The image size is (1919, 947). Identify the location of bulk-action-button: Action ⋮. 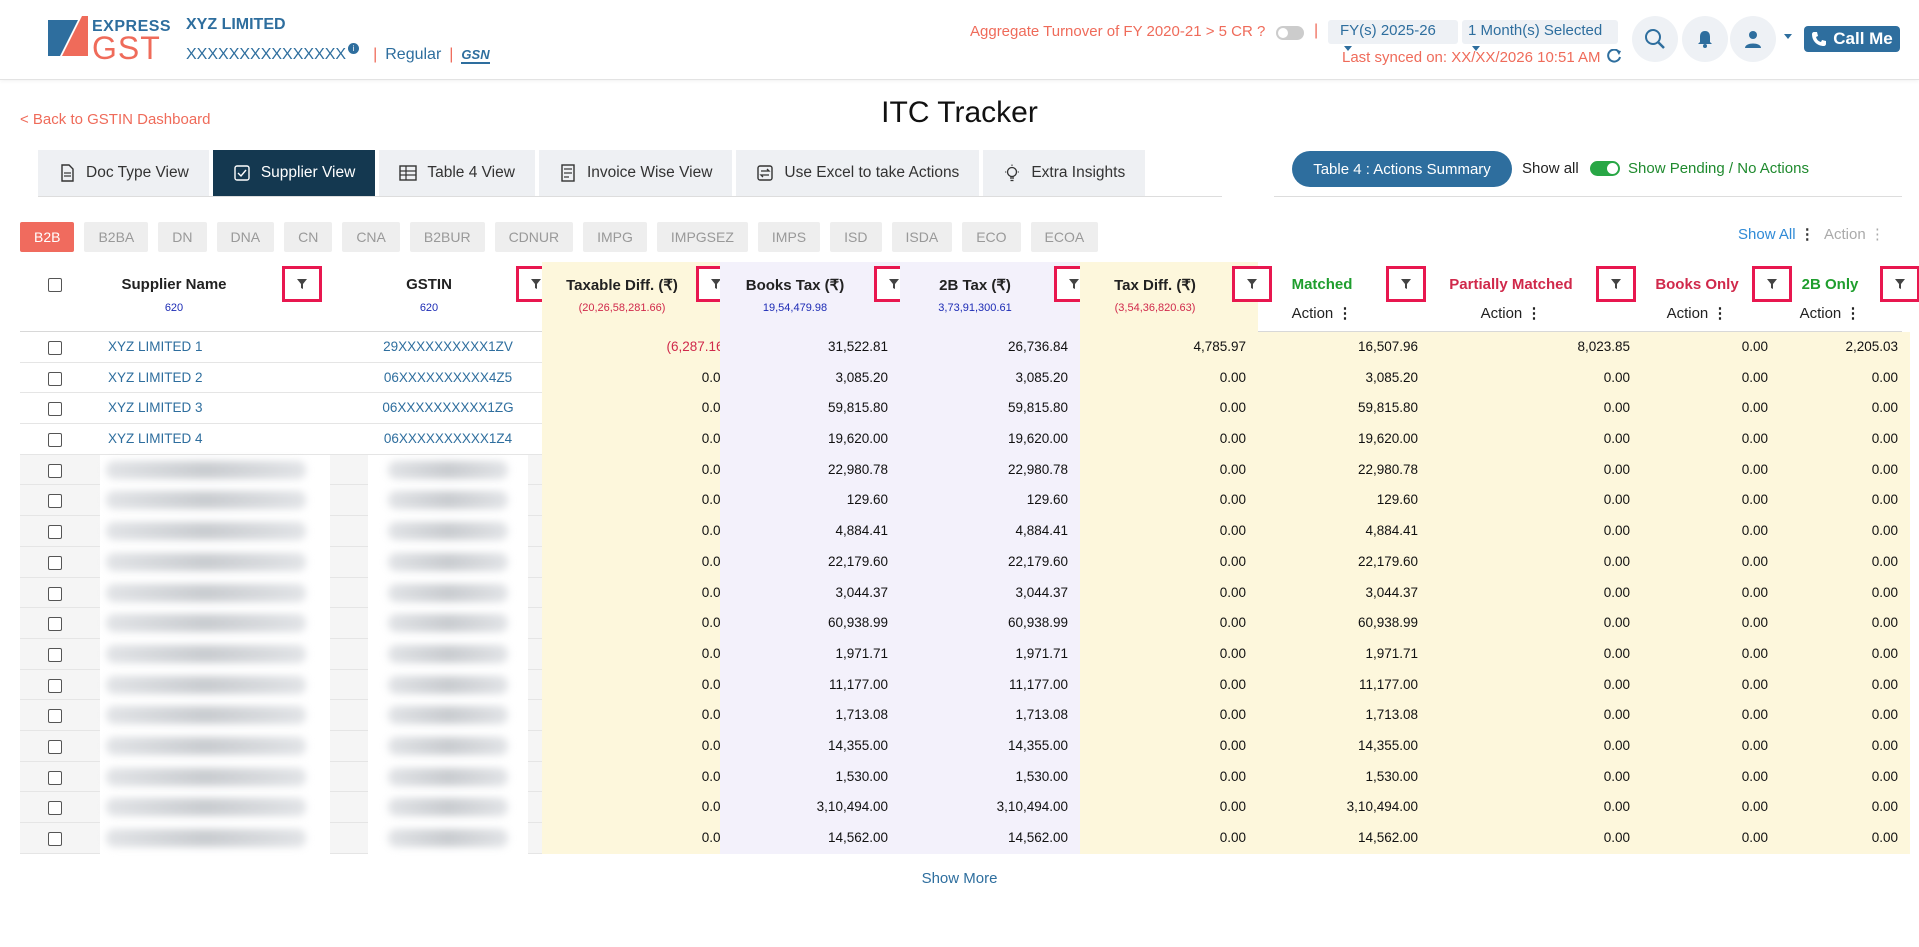
(1854, 234).